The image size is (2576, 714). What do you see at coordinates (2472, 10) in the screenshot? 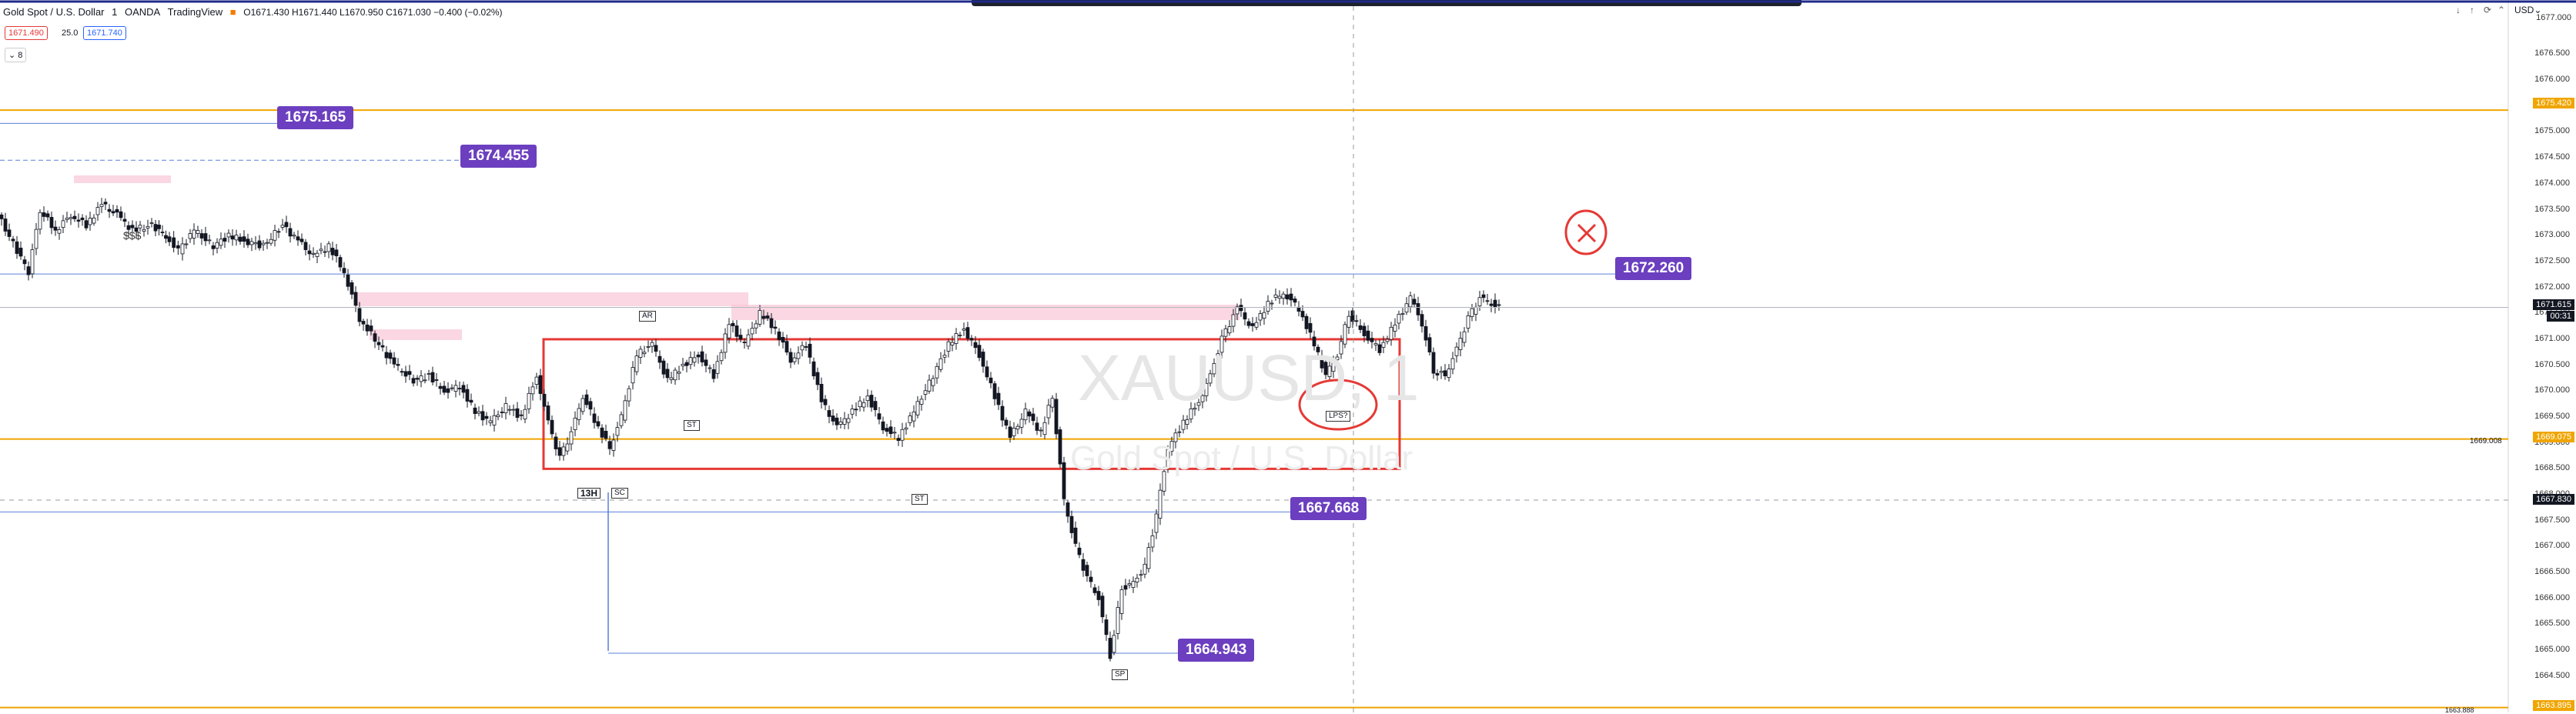
I see `arrow-up-icon: ↑` at bounding box center [2472, 10].